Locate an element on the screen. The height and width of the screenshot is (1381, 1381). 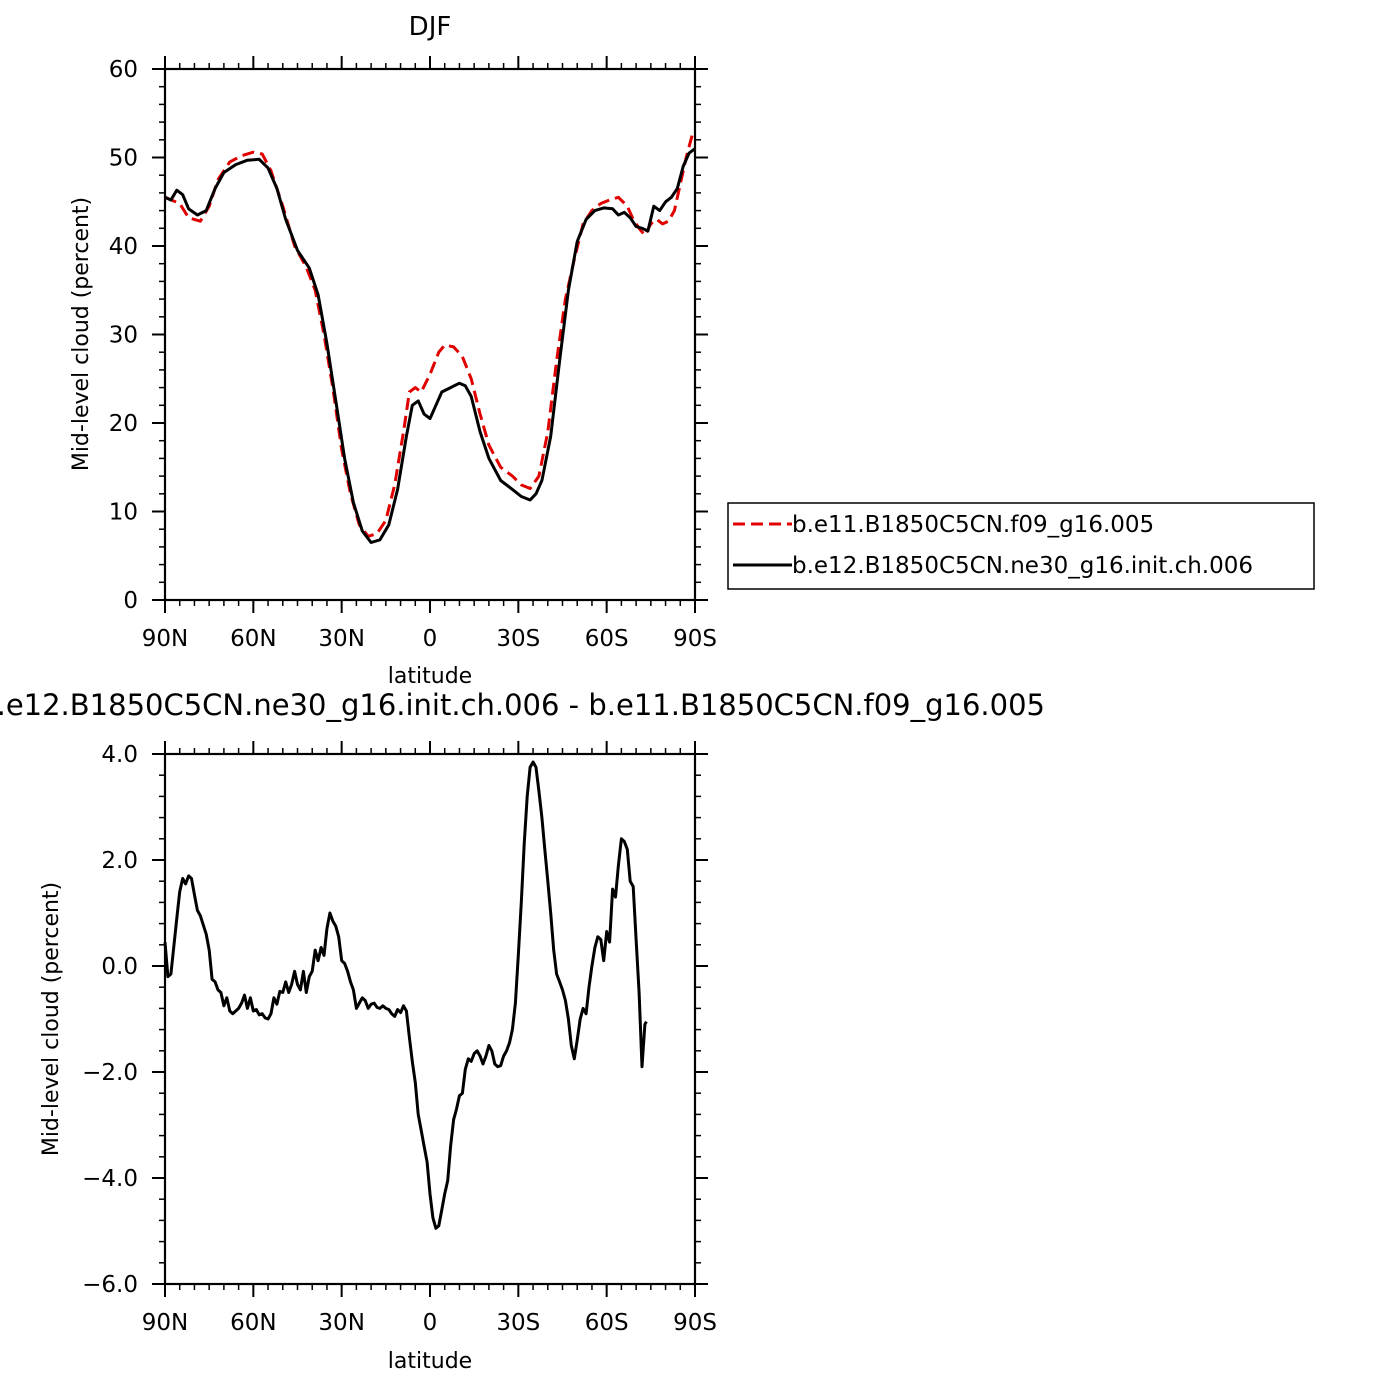
top-plot-title: DJF is located at coordinates (430, 27).